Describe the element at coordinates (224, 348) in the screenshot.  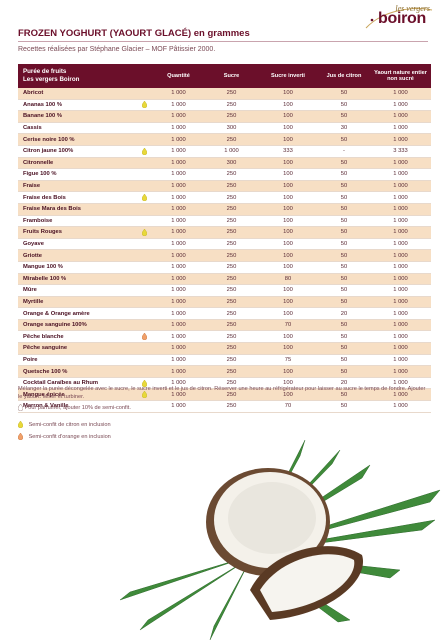
I see `table-row: Pêche sanguine 1 000 250 100 50 1 000` at that location.